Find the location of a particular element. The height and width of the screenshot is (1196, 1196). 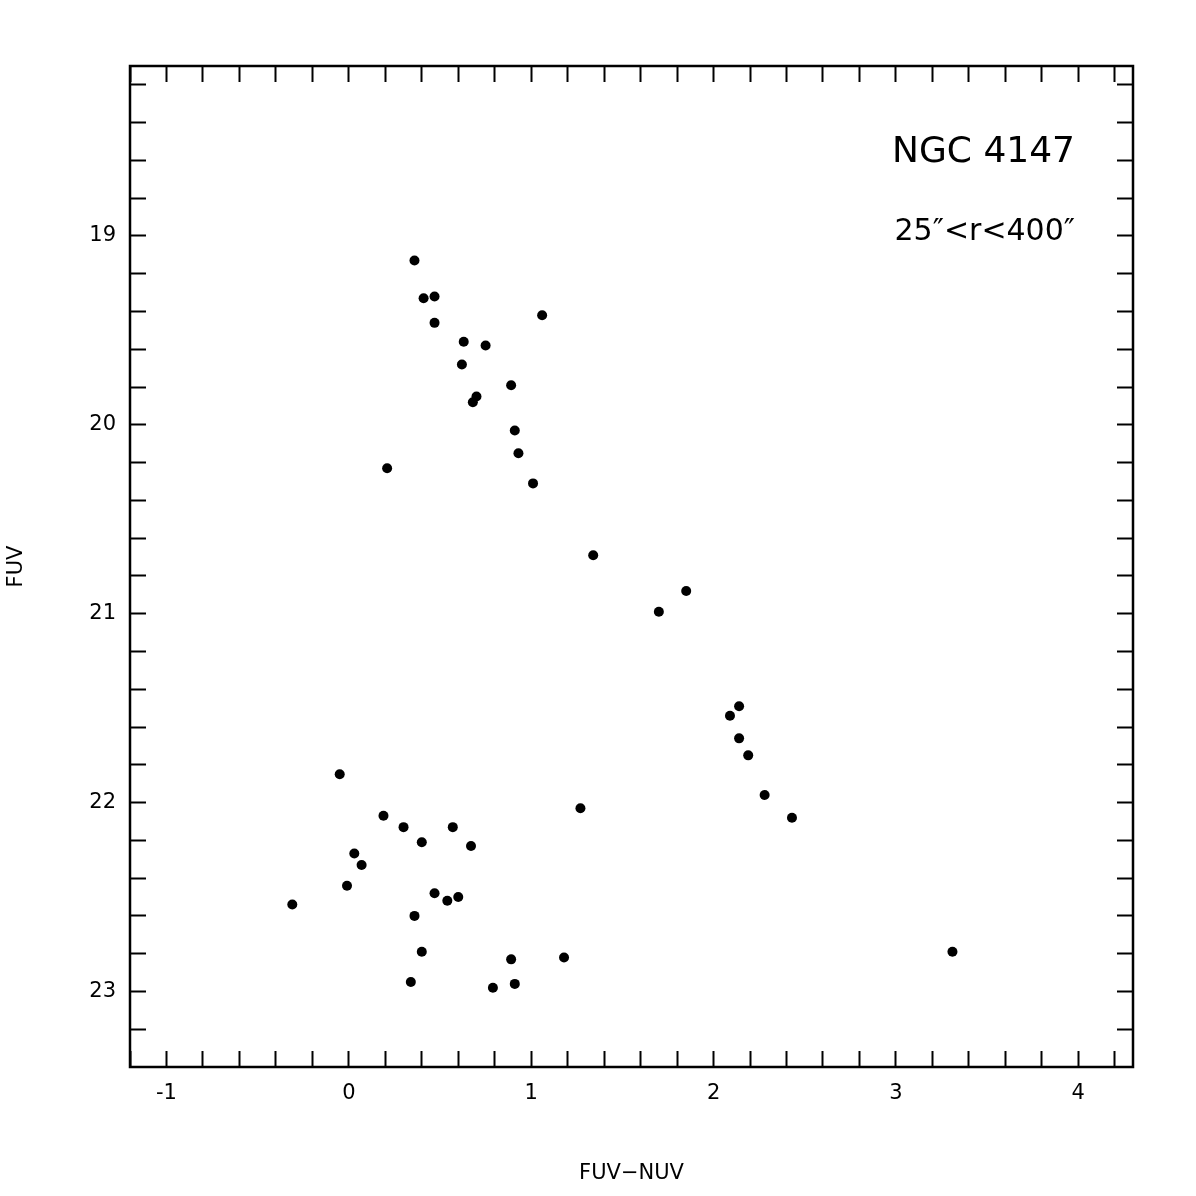

y-tick-label: 21 is located at coordinates (102, 612).